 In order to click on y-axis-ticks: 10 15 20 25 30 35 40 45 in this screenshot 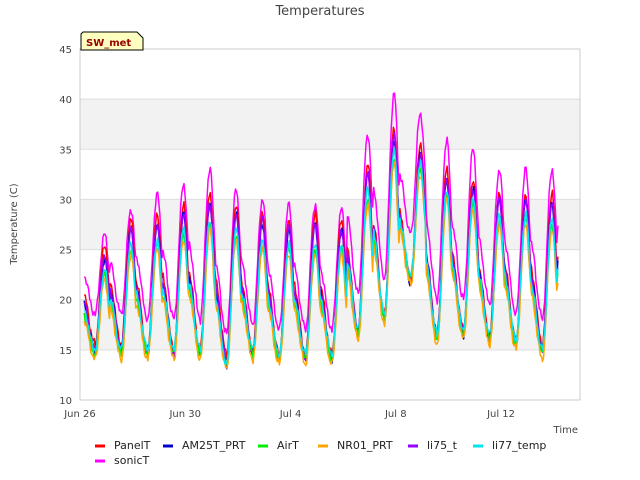, I will do `click(65, 226)`.